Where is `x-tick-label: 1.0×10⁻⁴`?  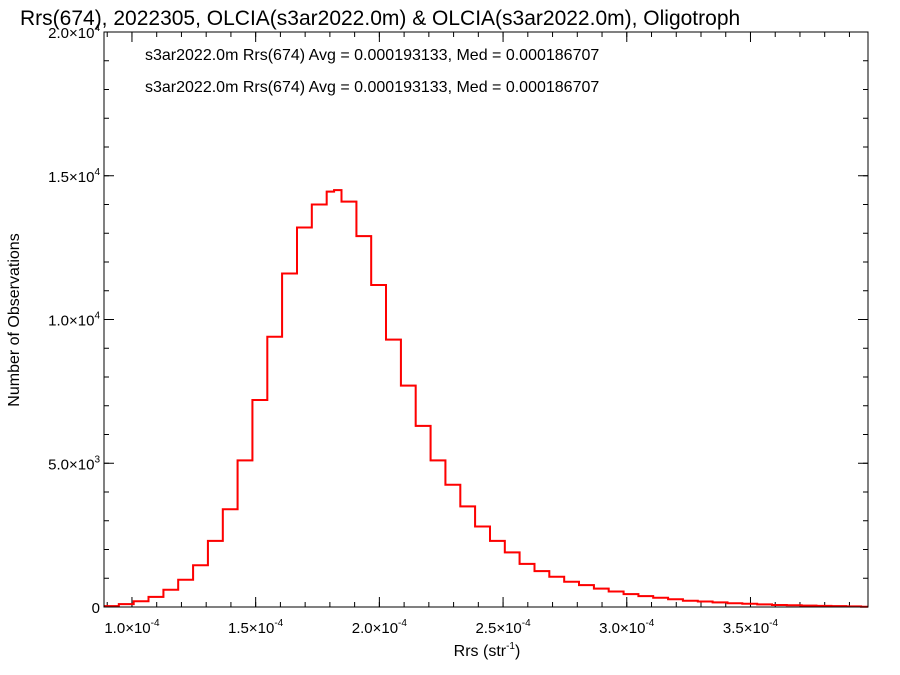 x-tick-label: 1.0×10⁻⁴ is located at coordinates (132, 627).